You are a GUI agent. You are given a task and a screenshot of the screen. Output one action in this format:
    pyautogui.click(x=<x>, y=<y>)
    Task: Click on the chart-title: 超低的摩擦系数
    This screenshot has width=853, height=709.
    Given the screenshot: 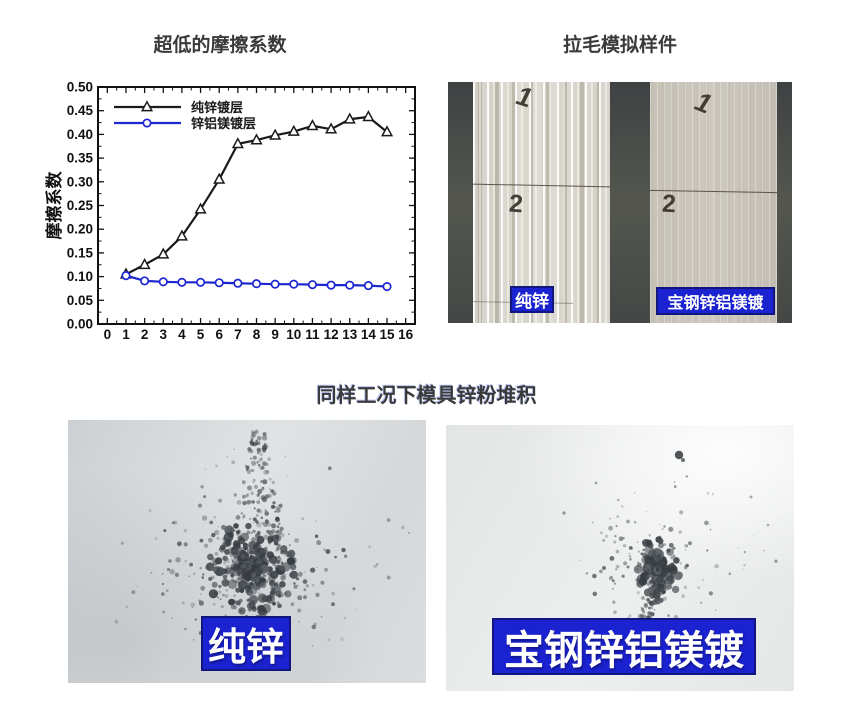 What is the action you would take?
    pyautogui.click(x=220, y=45)
    